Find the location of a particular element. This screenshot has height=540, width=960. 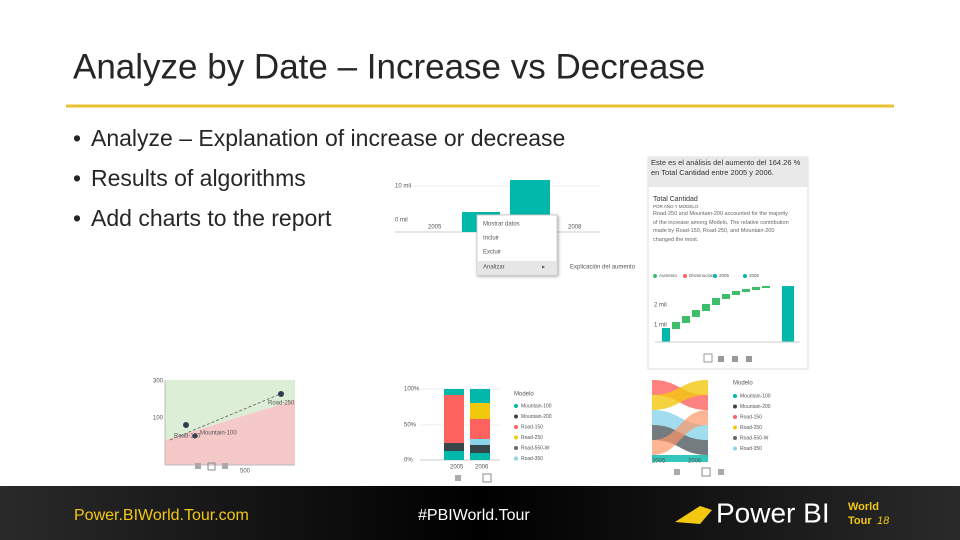

logo-world: World is located at coordinates (863, 507).